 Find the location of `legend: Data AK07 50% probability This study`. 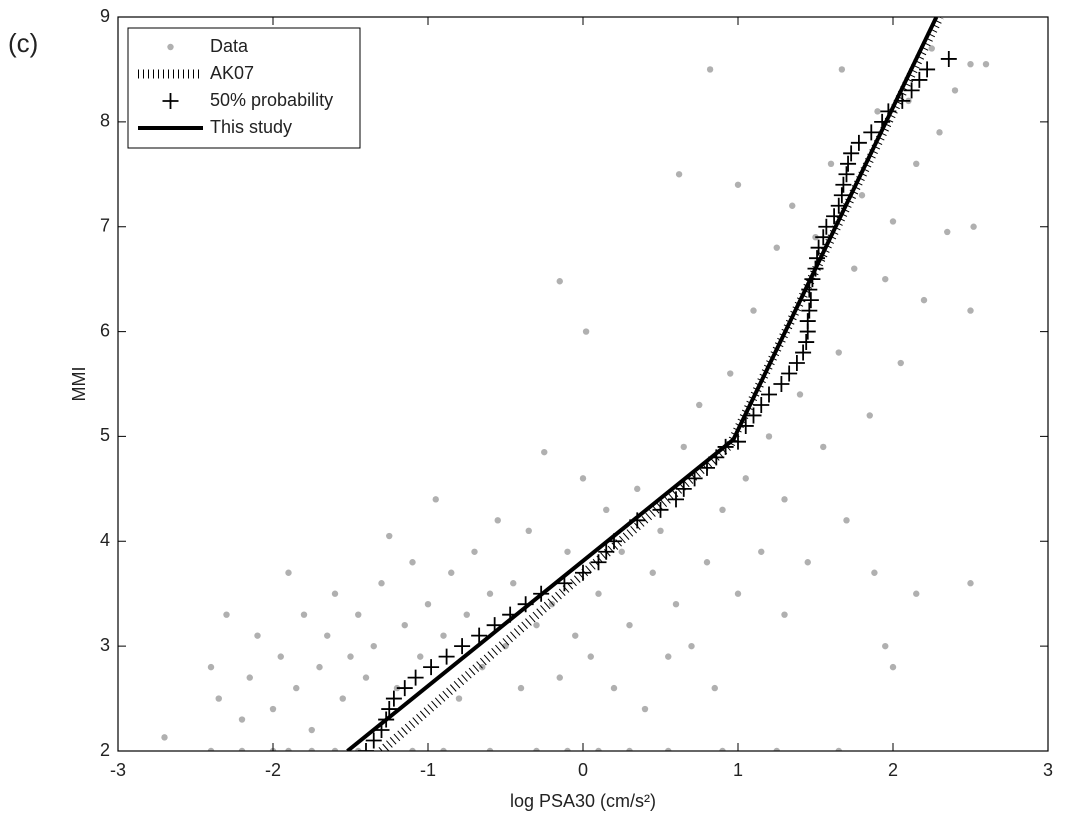

legend: Data AK07 50% probability This study is located at coordinates (244, 88).